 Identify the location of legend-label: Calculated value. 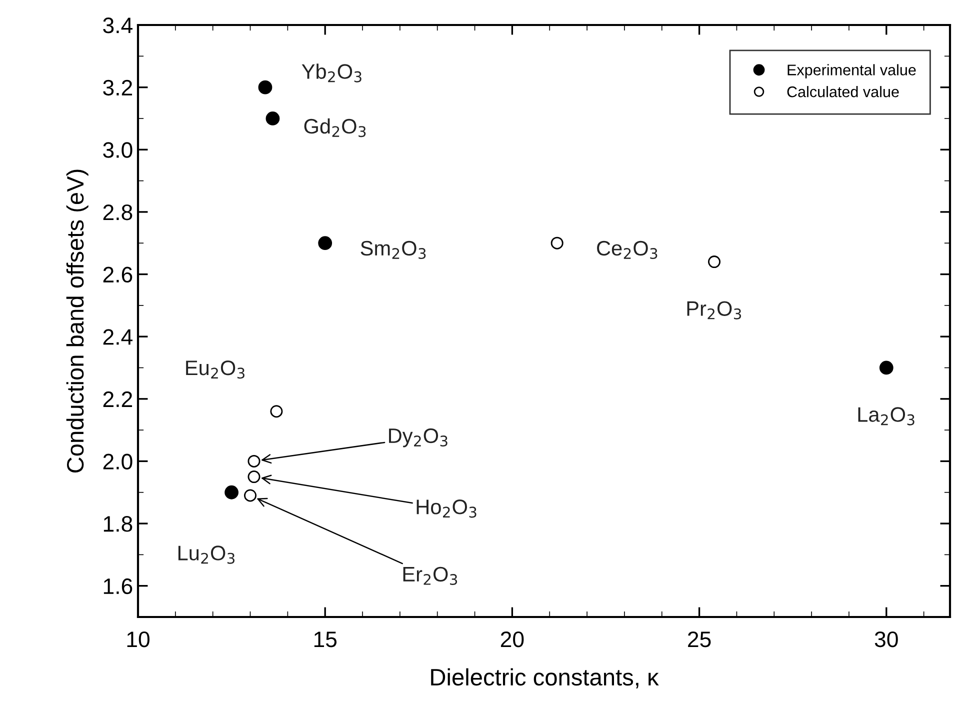
(843, 92).